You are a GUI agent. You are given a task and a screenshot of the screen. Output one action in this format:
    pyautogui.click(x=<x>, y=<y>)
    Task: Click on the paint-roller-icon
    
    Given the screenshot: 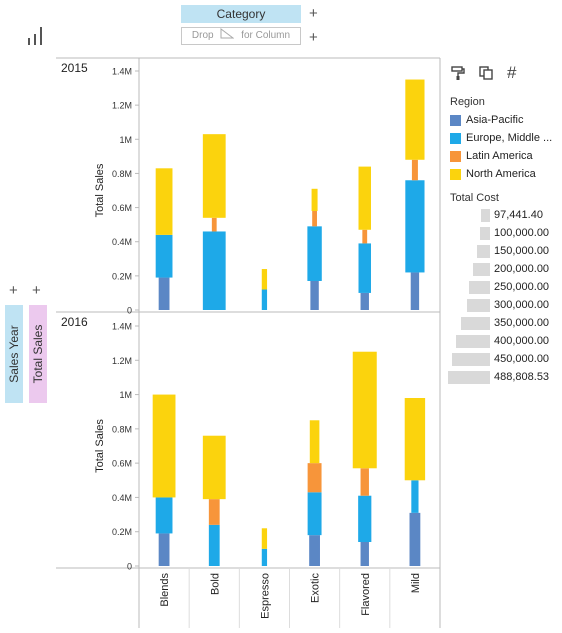 What is the action you would take?
    pyautogui.click(x=458, y=73)
    